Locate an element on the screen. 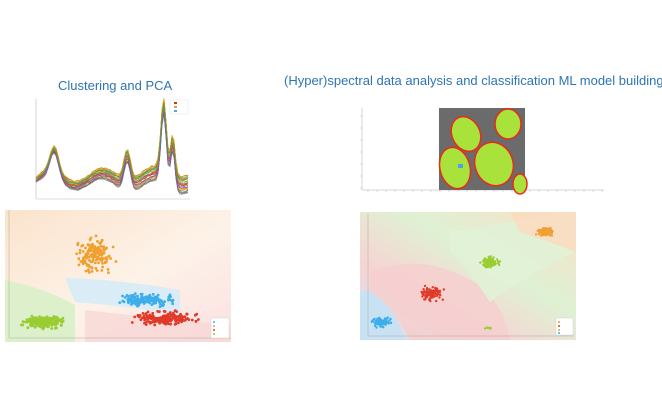  classif-legend is located at coordinates (564, 326).